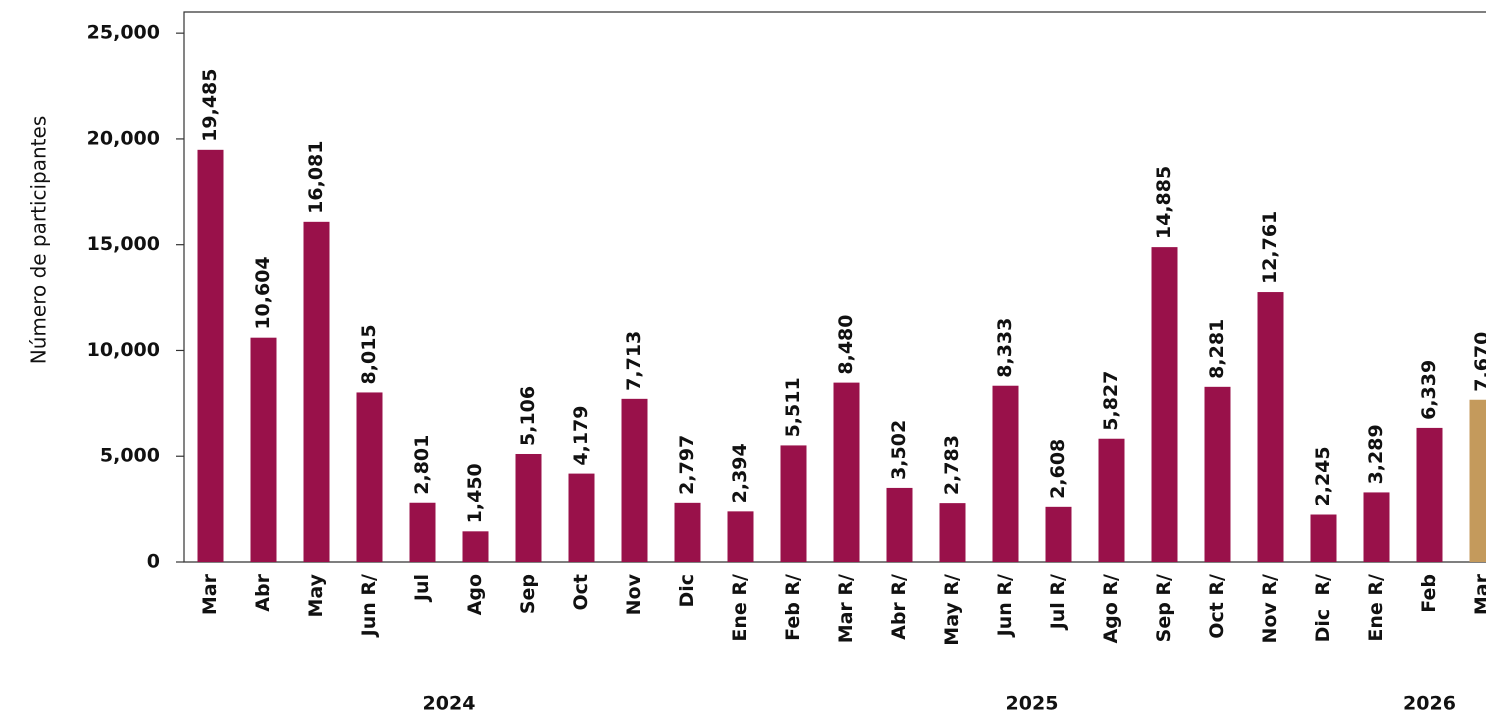 Image resolution: width=1486 pixels, height=714 pixels. I want to click on x-tick-label: Feb R/, so click(793, 607).